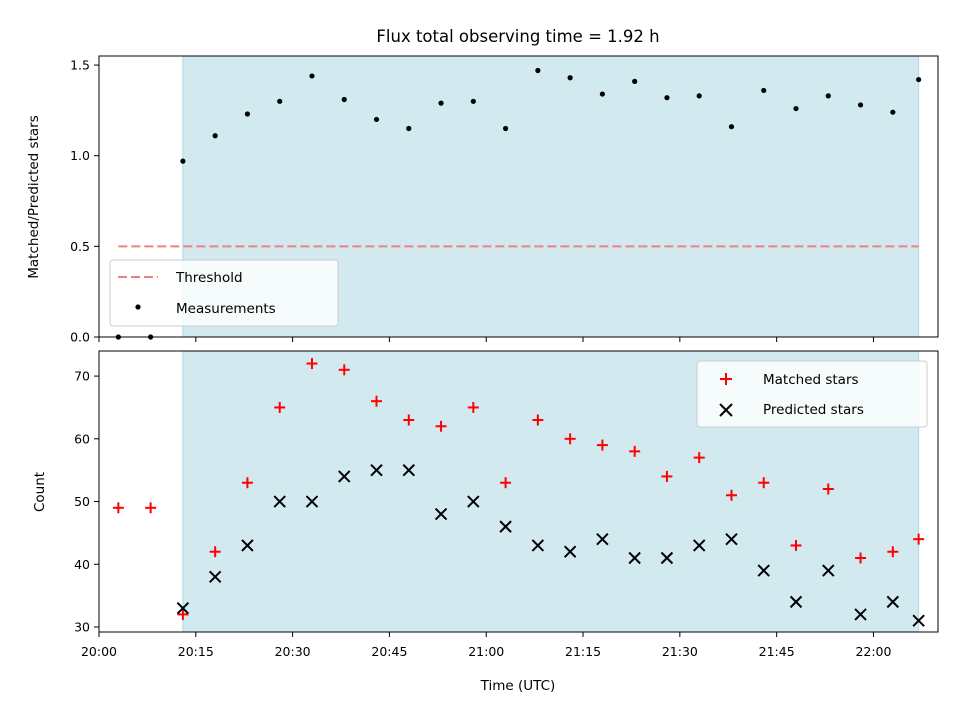 This screenshot has height=720, width=960. What do you see at coordinates (583, 651) in the screenshot?
I see `x-tick-label: 21:15` at bounding box center [583, 651].